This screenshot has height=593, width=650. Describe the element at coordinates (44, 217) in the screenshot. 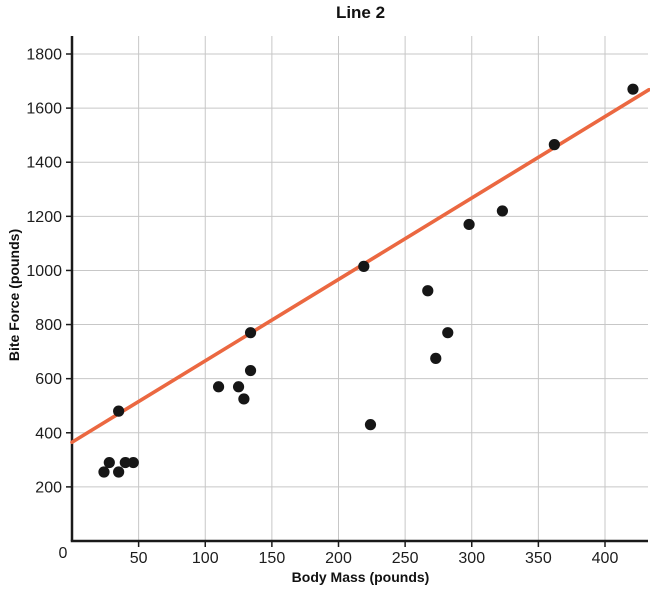

I see `y-tick-label: 1200` at that location.